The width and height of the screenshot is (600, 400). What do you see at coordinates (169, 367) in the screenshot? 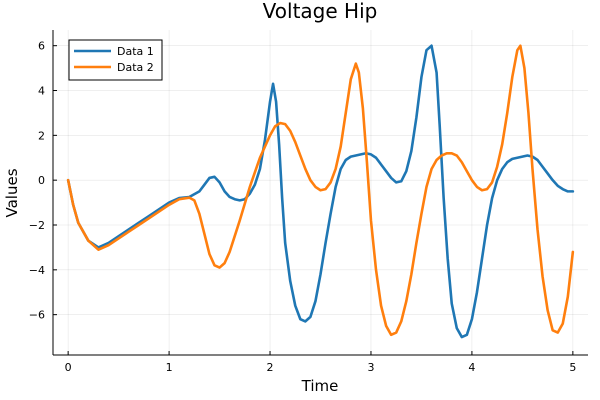
I see `x-tick-label: 1` at bounding box center [169, 367].